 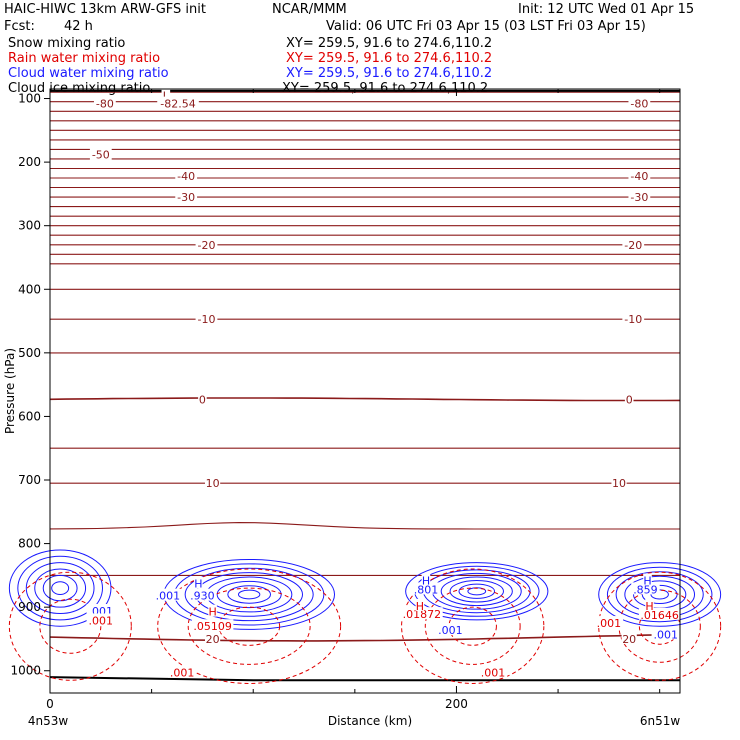 I want to click on init-time: Init: 12 UTC Wed 01 Apr 15, so click(x=606, y=9).